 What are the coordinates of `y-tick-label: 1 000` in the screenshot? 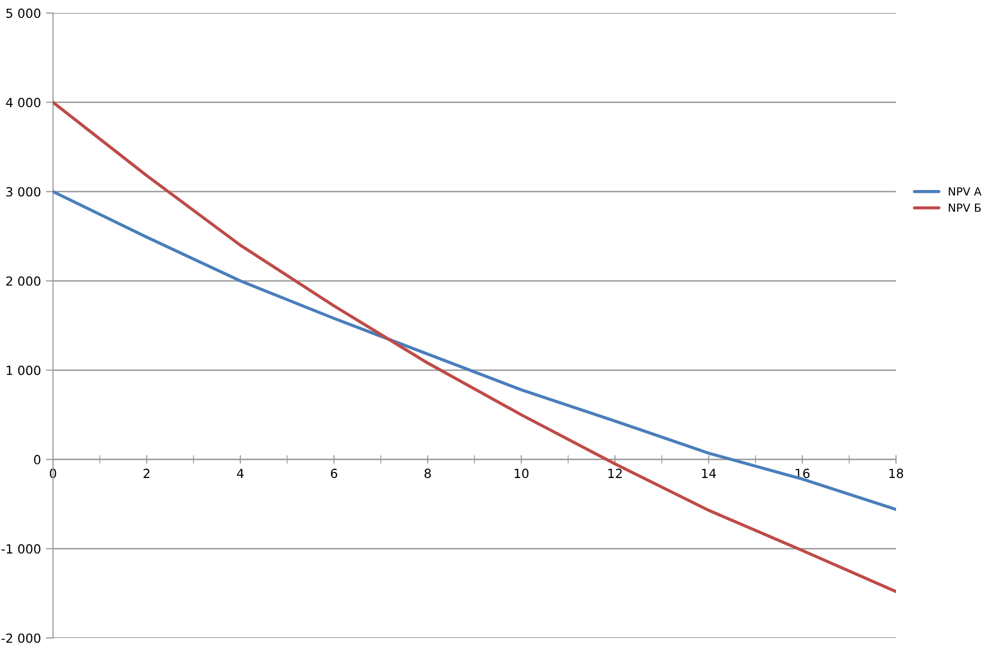 It's located at (23, 371).